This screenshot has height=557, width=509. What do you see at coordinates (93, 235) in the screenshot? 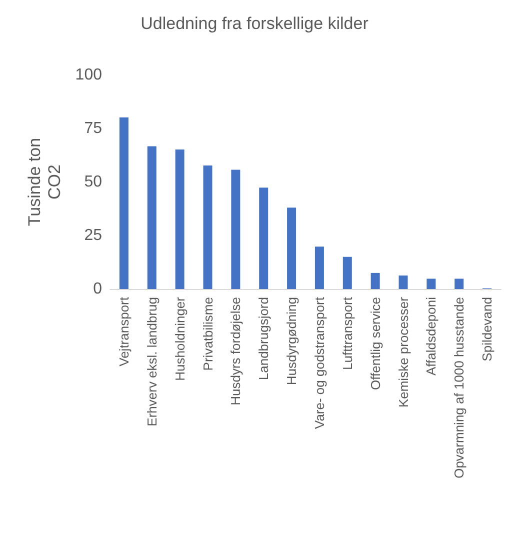
I see `y-tick-label: 25` at bounding box center [93, 235].